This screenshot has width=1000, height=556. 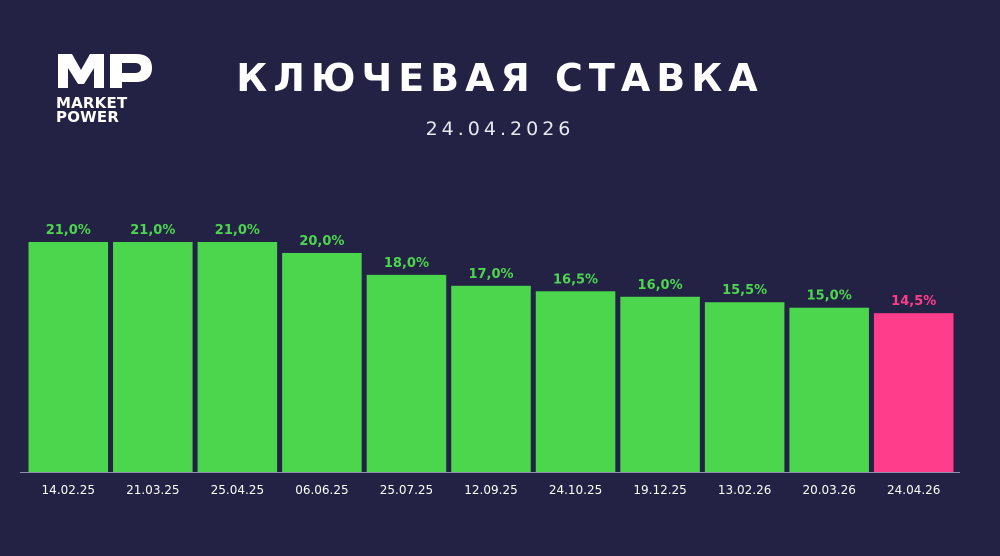 I want to click on bar-13.02.26, so click(x=744, y=387).